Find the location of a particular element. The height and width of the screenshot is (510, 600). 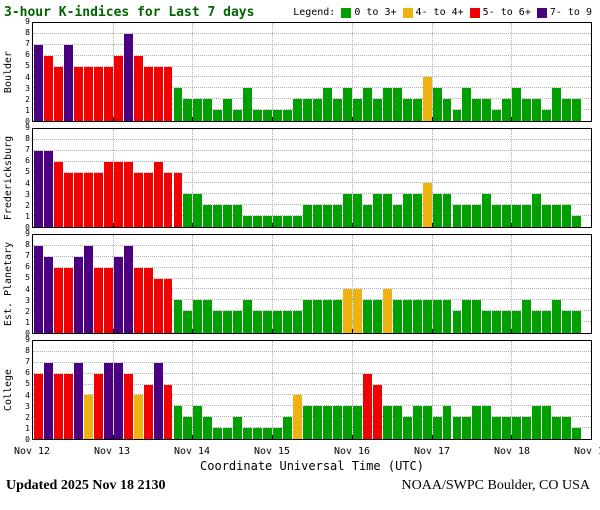

legend-swatch-green is located at coordinates (346, 12).